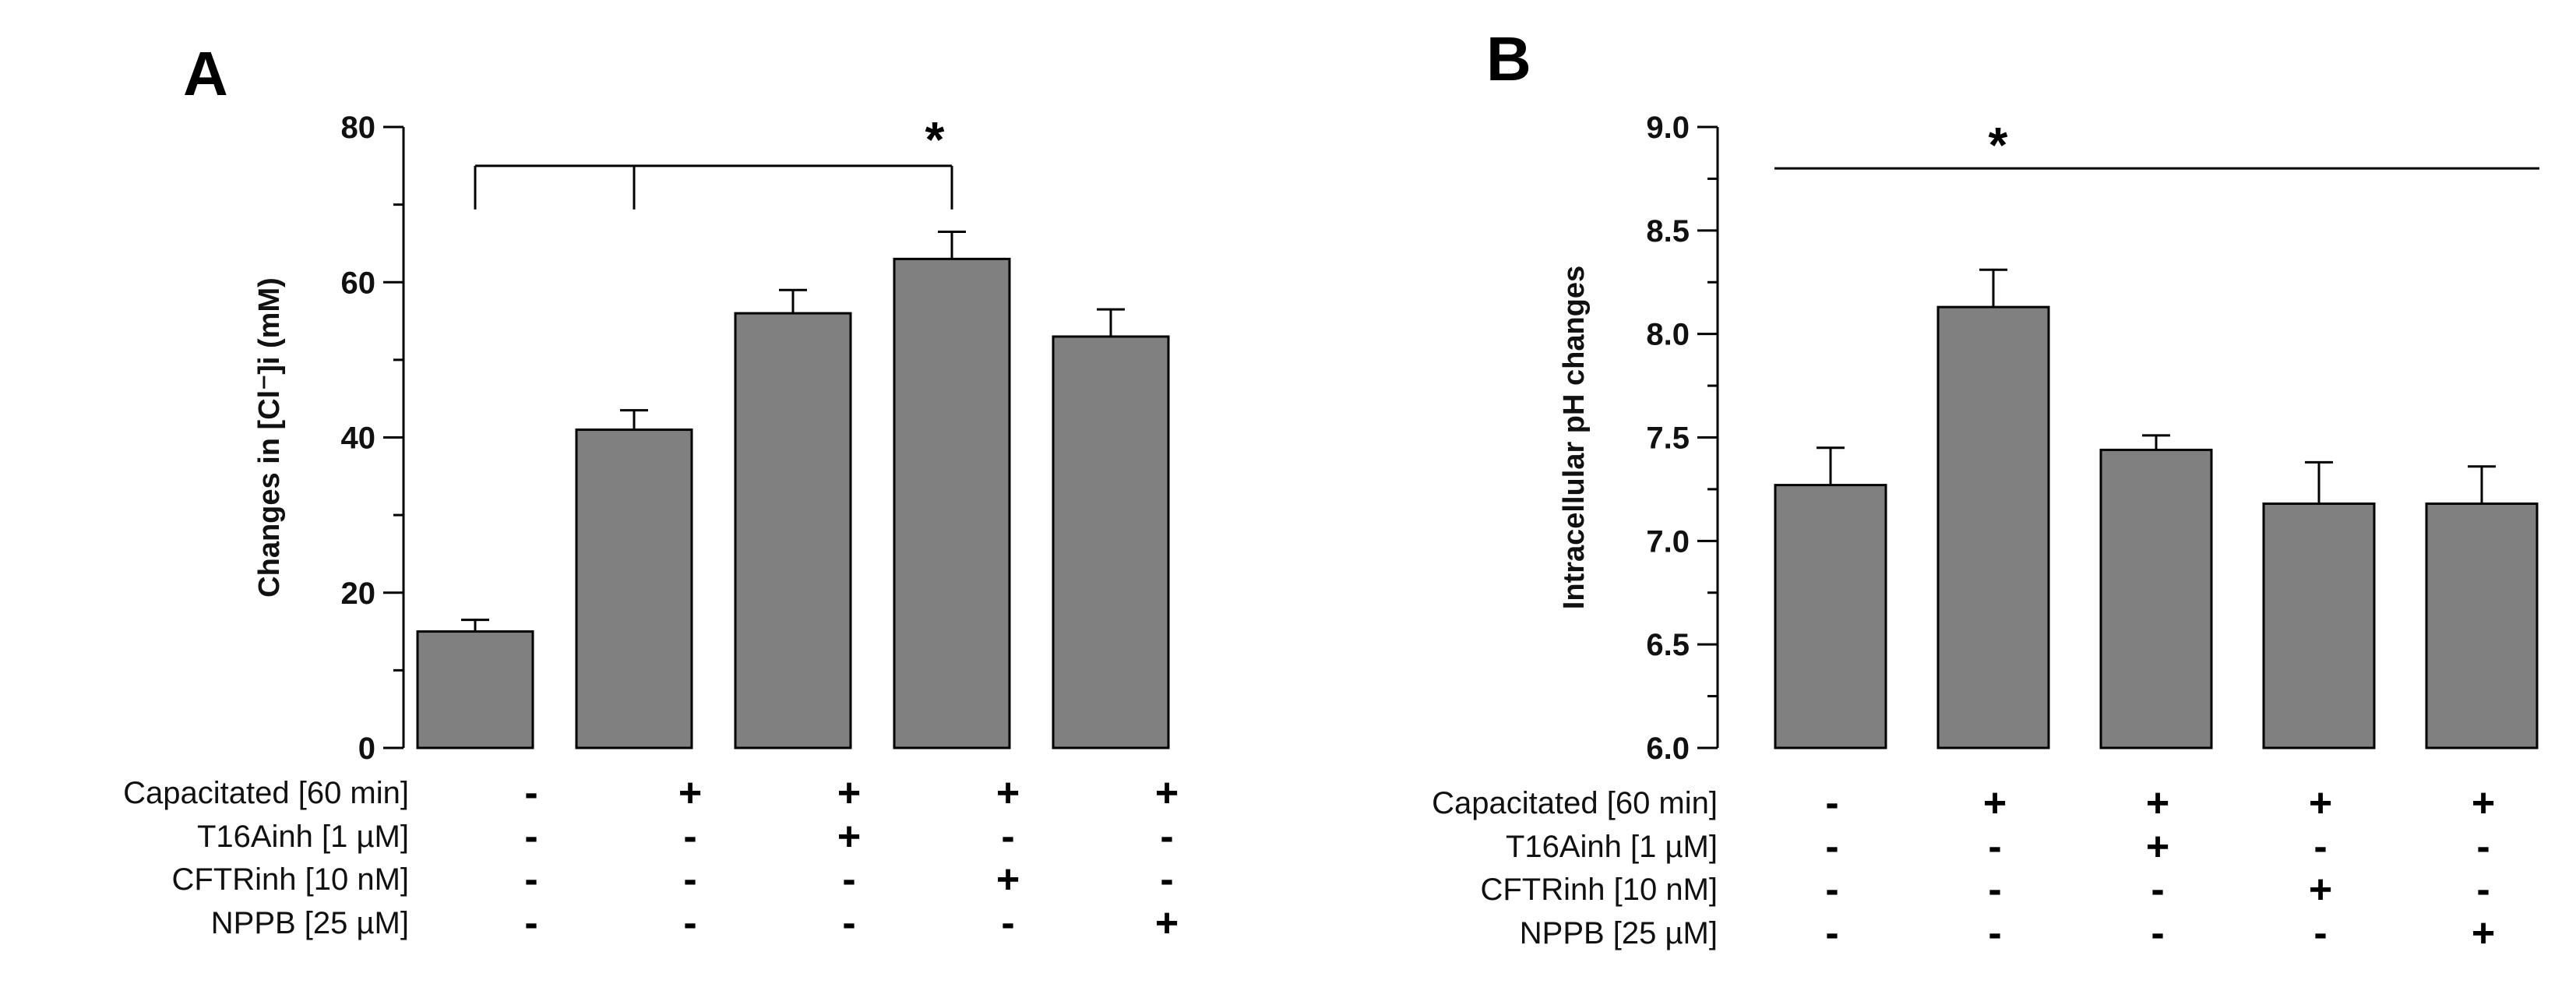 This screenshot has width=2576, height=998. What do you see at coordinates (205, 73) in the screenshot?
I see `panel-a-label: A` at bounding box center [205, 73].